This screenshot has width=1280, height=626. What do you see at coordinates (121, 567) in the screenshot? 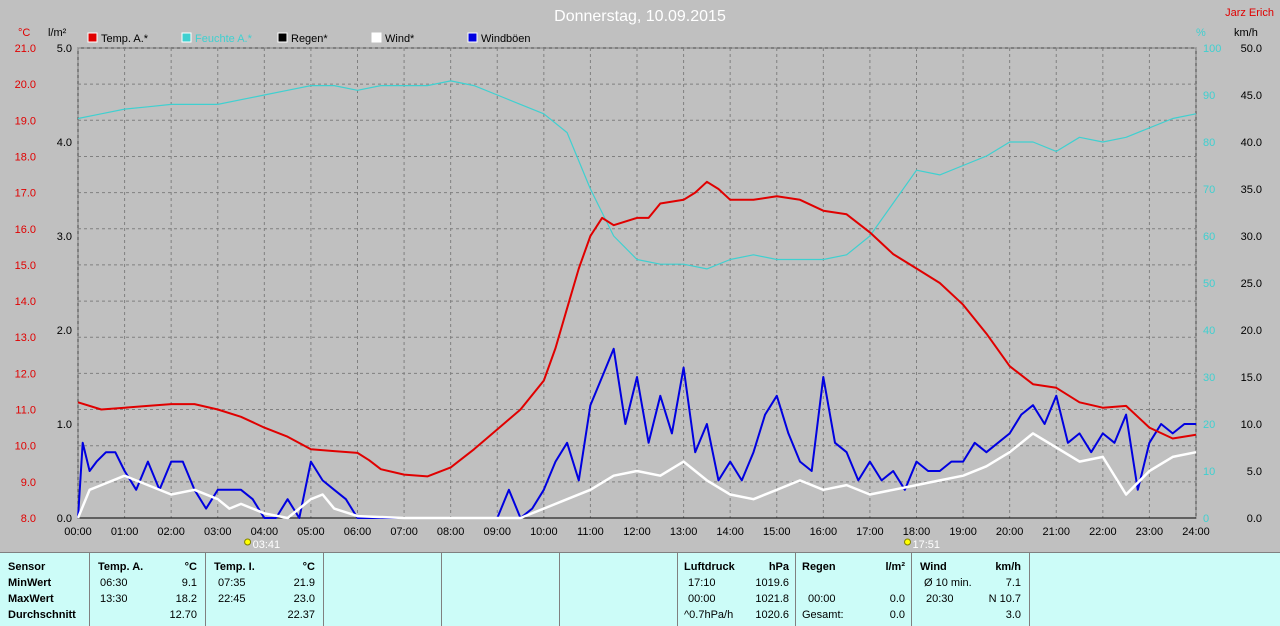
I see `temp-a-header: Temp. A.` at bounding box center [121, 567].